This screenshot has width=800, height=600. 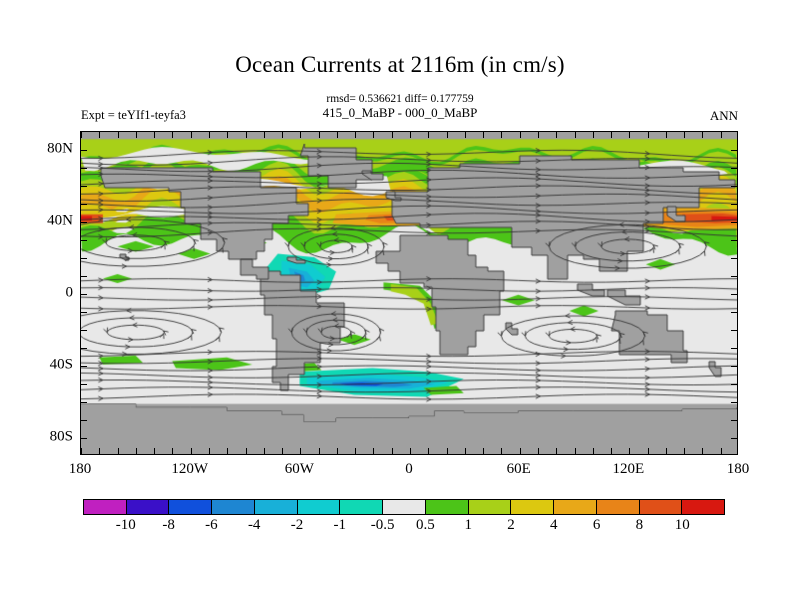 What do you see at coordinates (400, 99) in the screenshot?
I see `statistics-label: rmsd= 0.536621 diff= 0.177759` at bounding box center [400, 99].